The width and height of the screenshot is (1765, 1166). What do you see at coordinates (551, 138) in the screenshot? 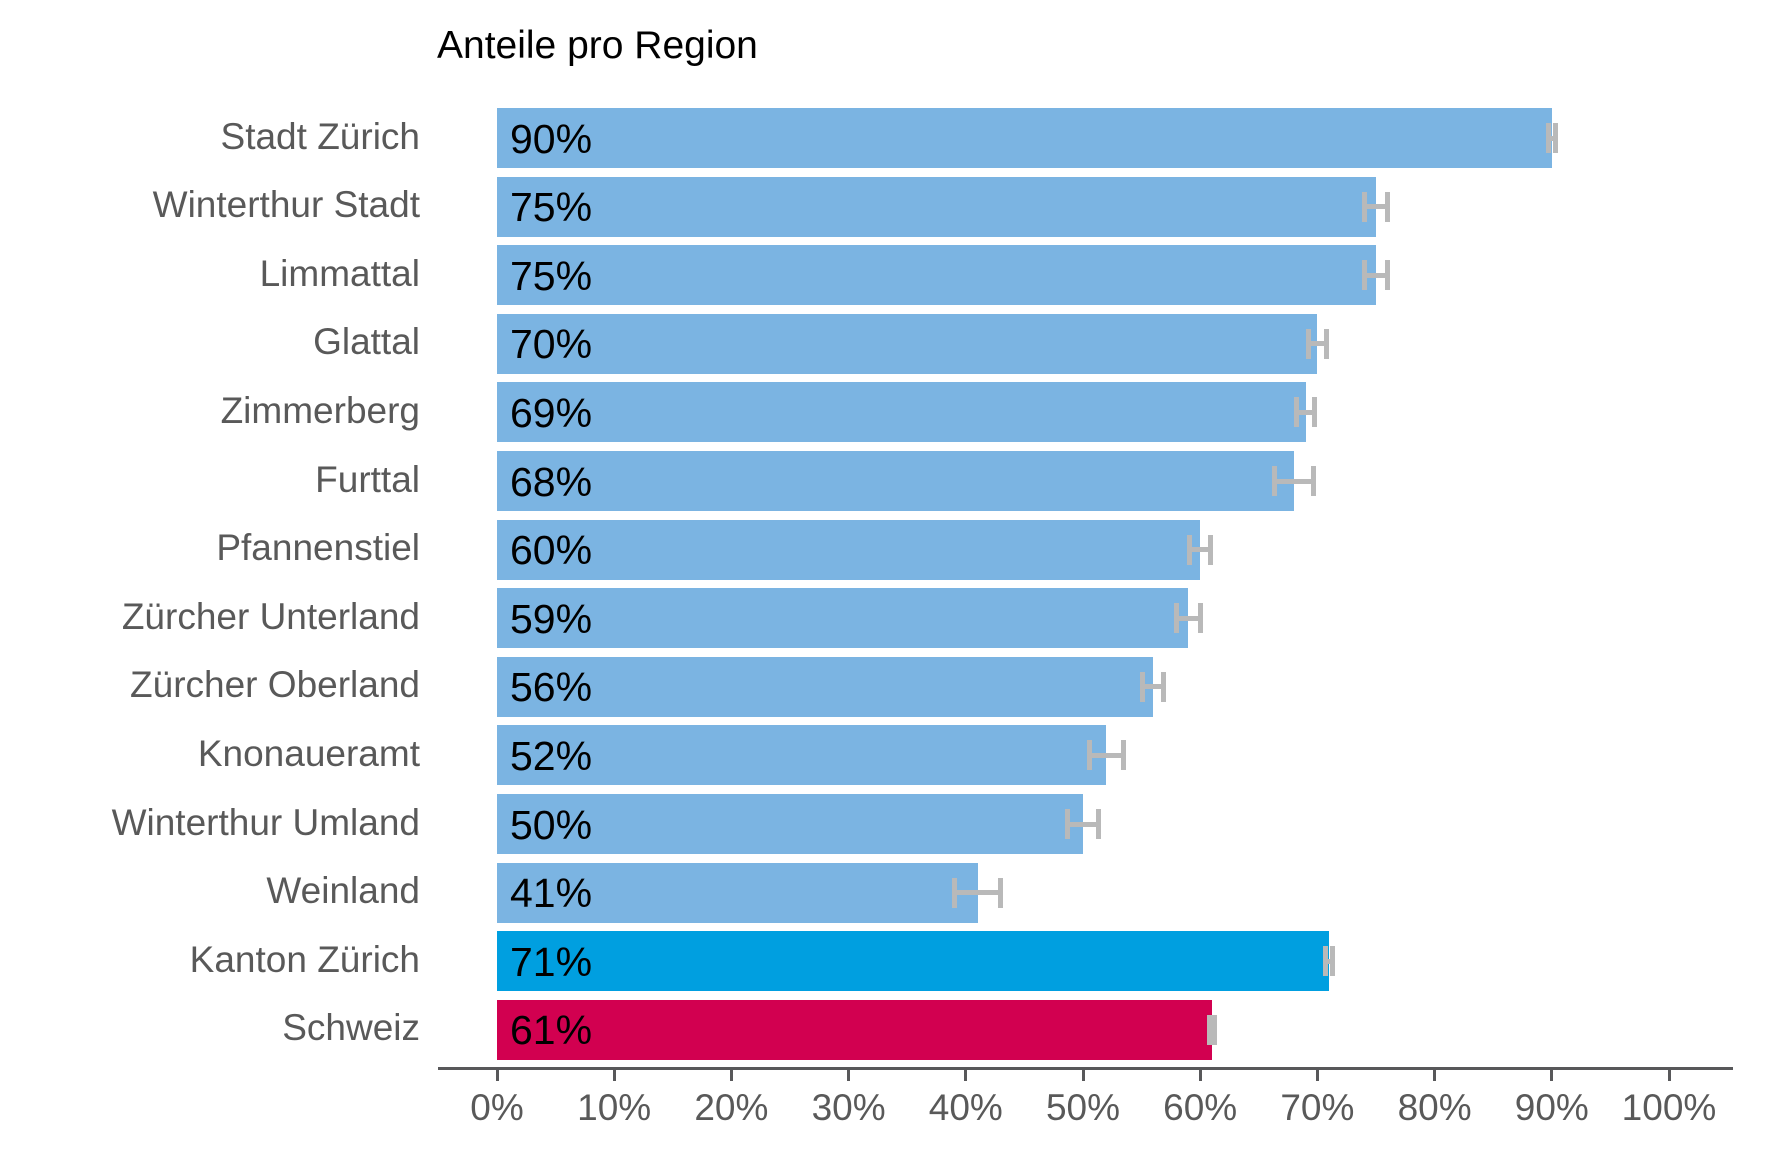
I see `bar-value-label: 90%` at bounding box center [551, 138].